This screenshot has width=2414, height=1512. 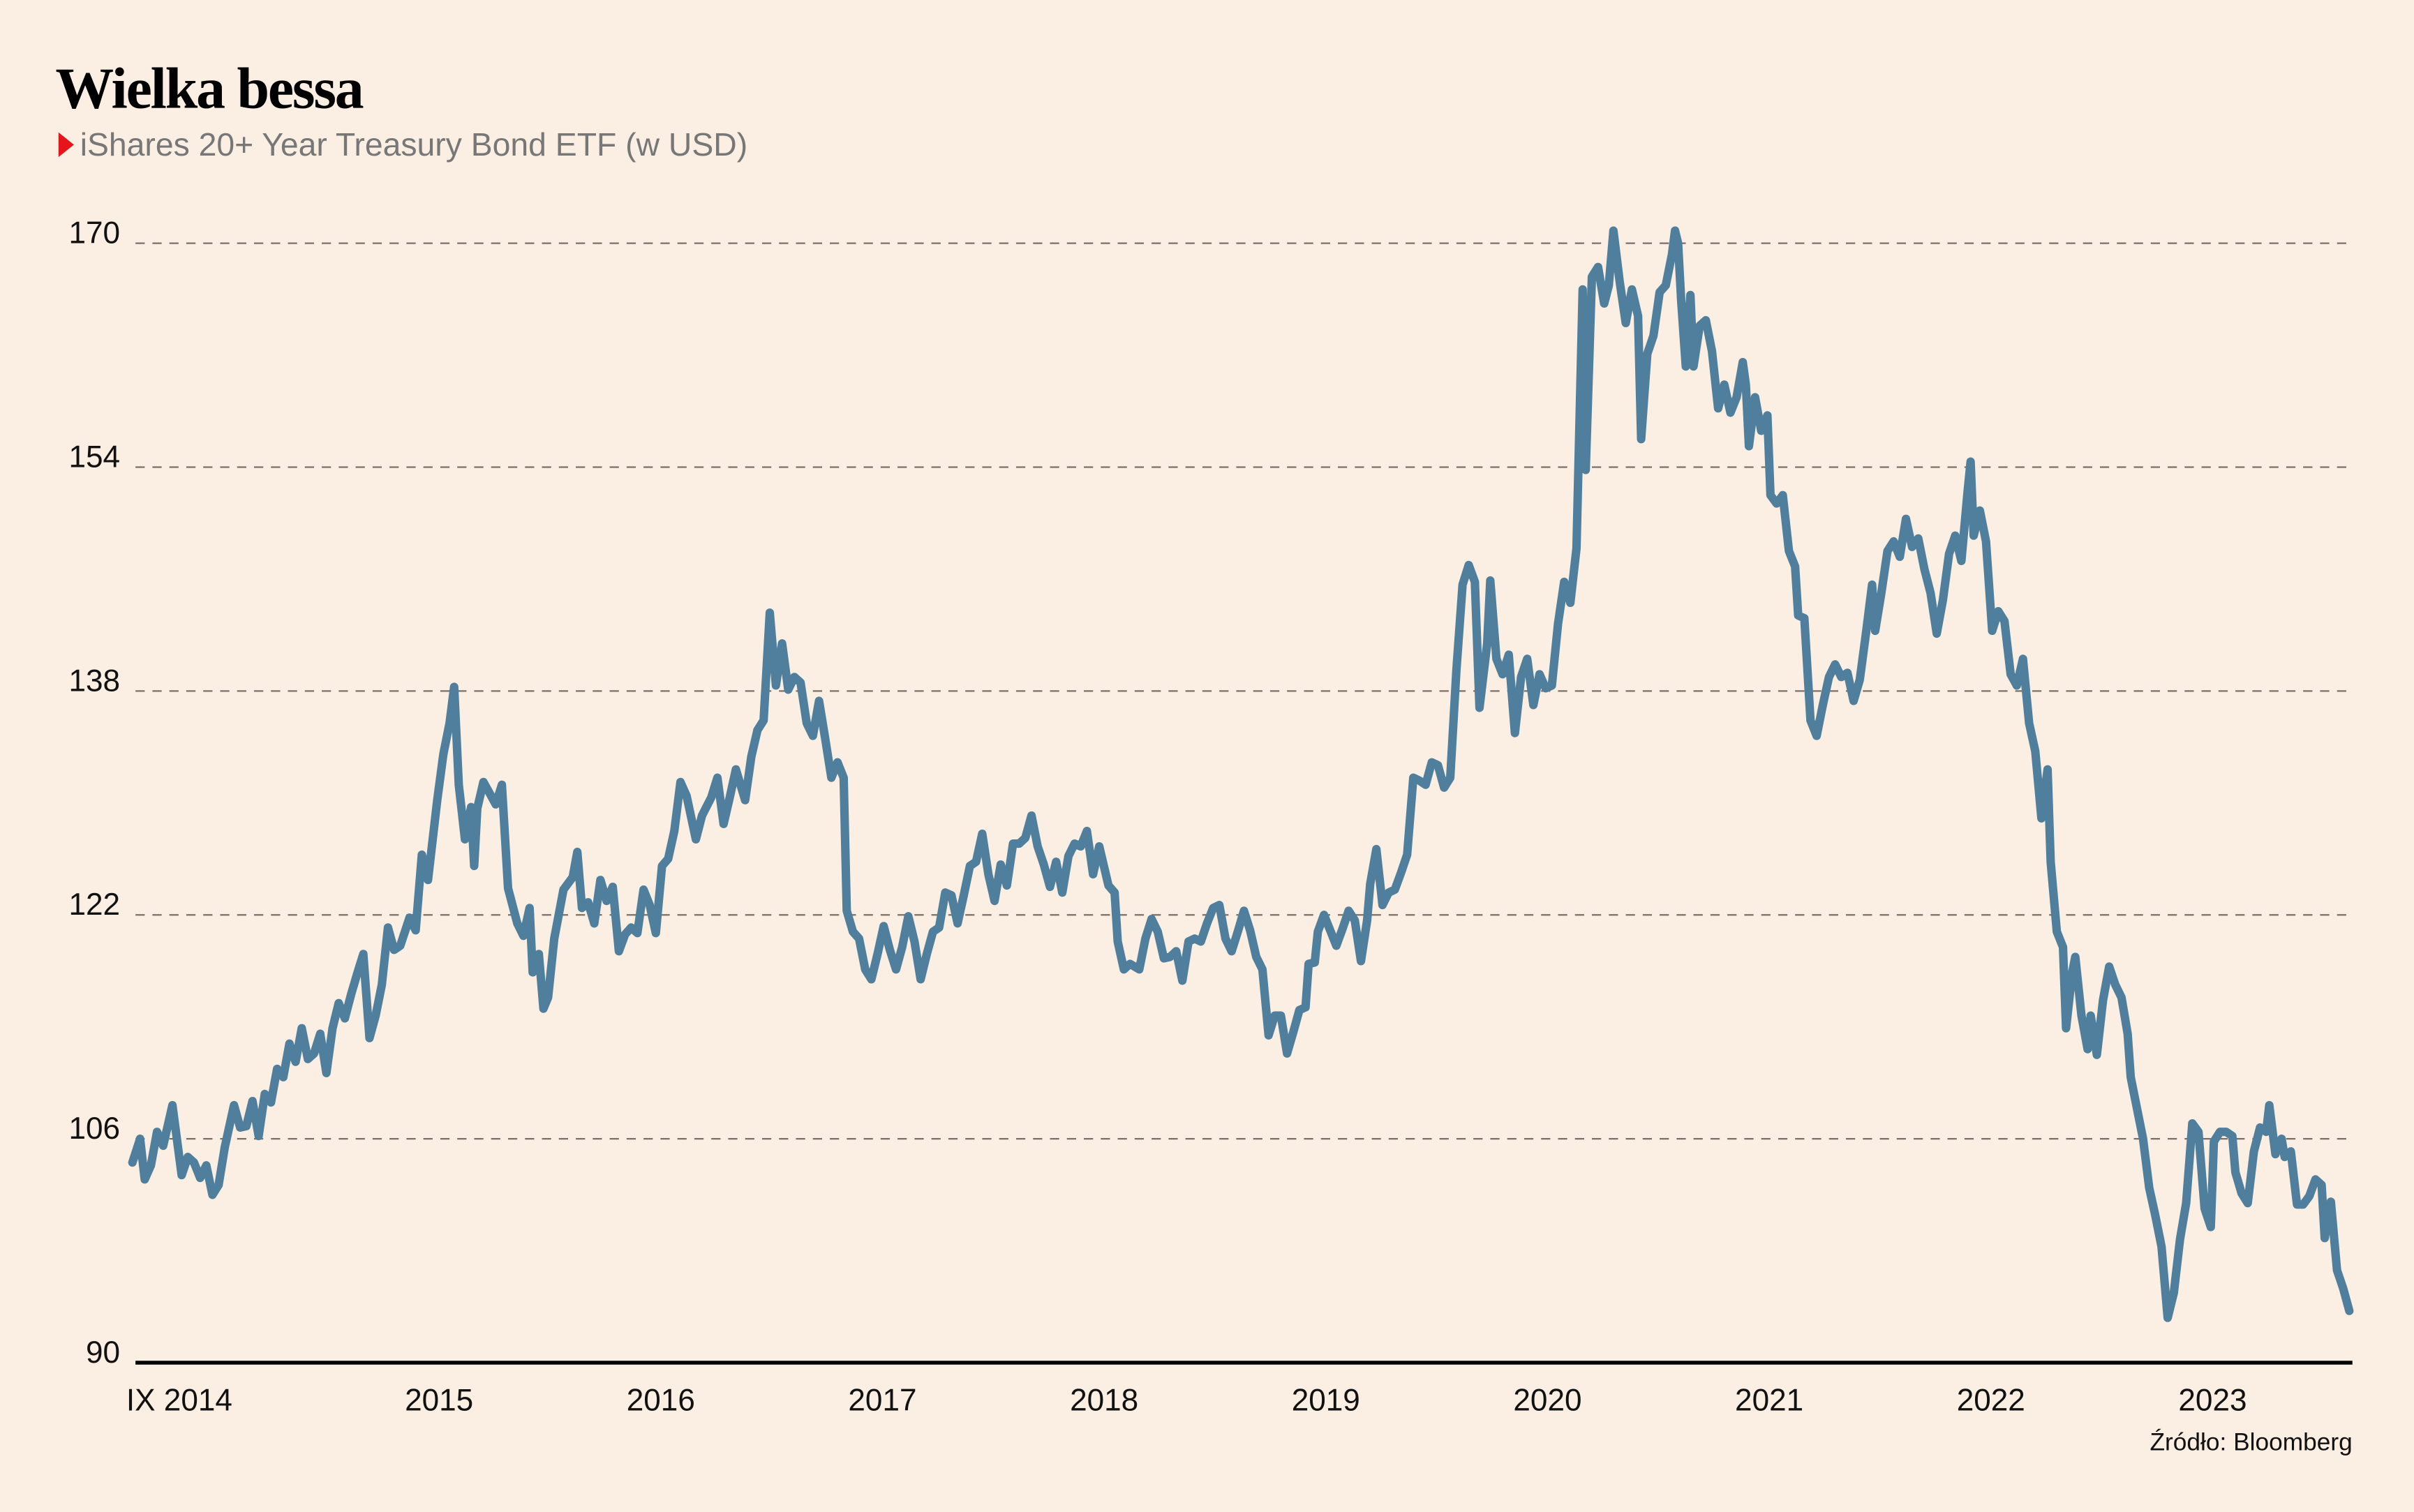 I want to click on y-axis-ticks: 90 106 122 138 154 170, so click(x=94, y=793).